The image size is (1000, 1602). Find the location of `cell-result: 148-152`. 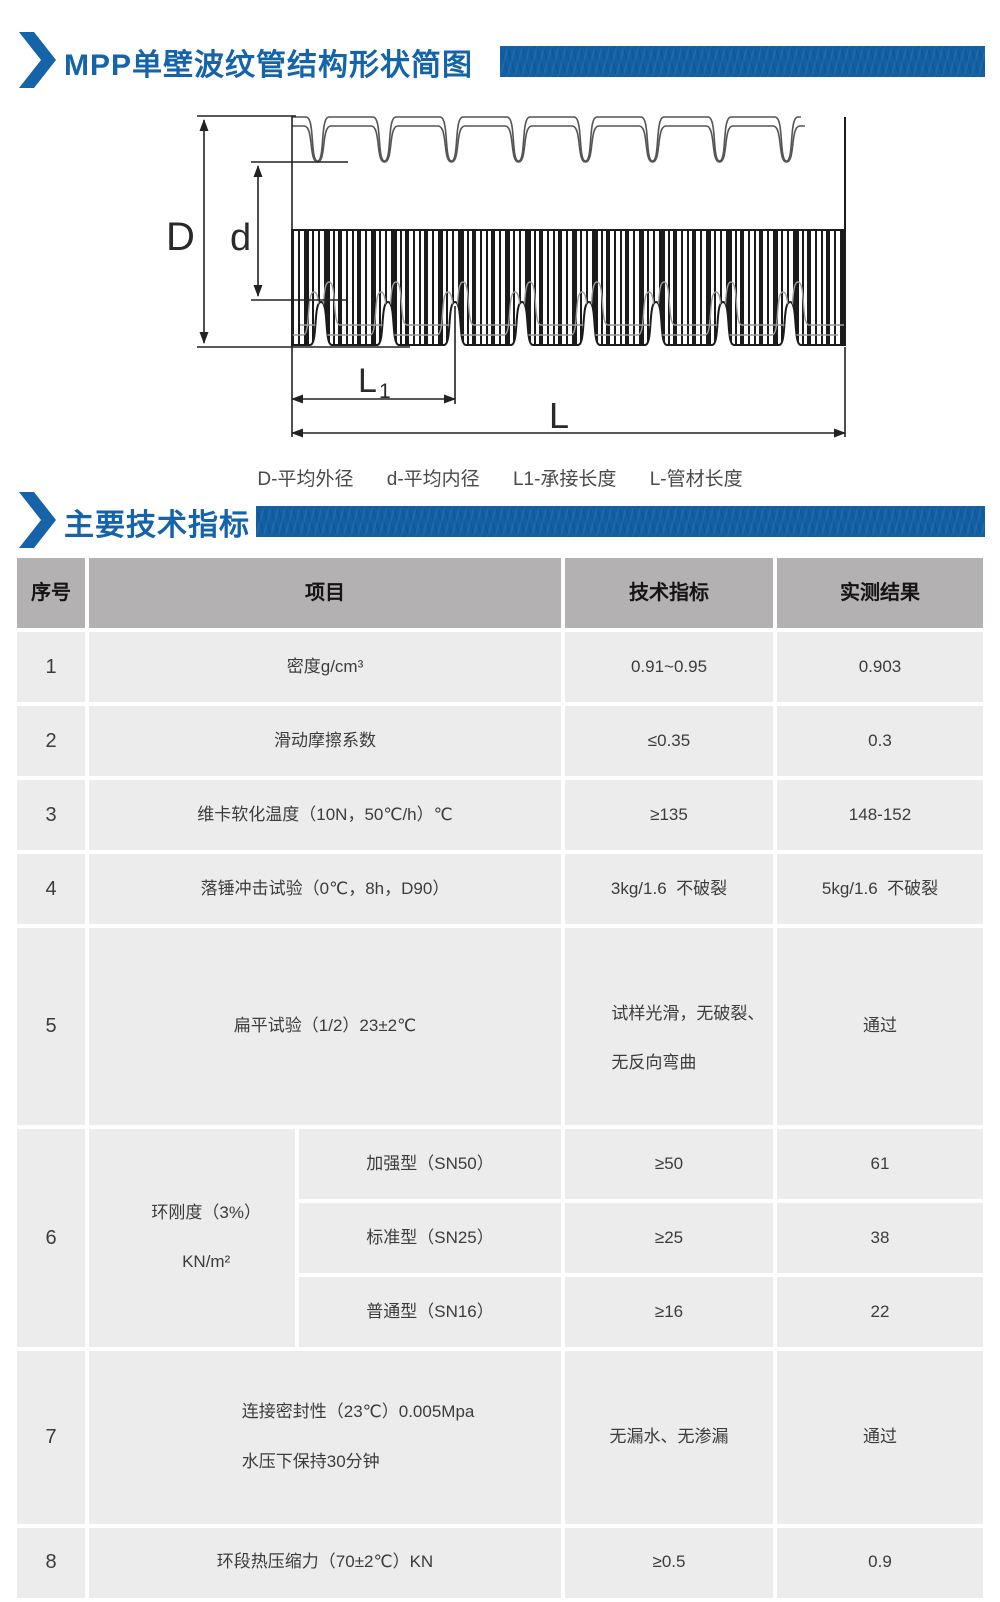

cell-result: 148-152 is located at coordinates (880, 815).